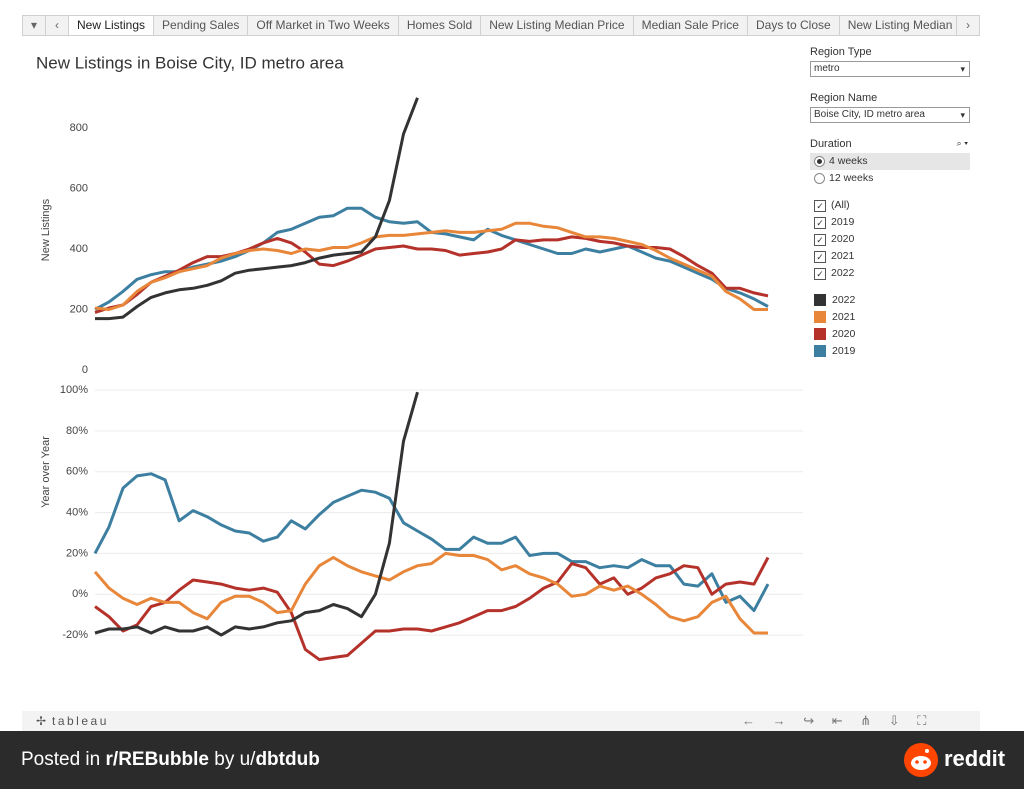 This screenshot has height=789, width=1024. Describe the element at coordinates (890, 115) in the screenshot. I see `dropdown: Boise City, ID metro area` at that location.